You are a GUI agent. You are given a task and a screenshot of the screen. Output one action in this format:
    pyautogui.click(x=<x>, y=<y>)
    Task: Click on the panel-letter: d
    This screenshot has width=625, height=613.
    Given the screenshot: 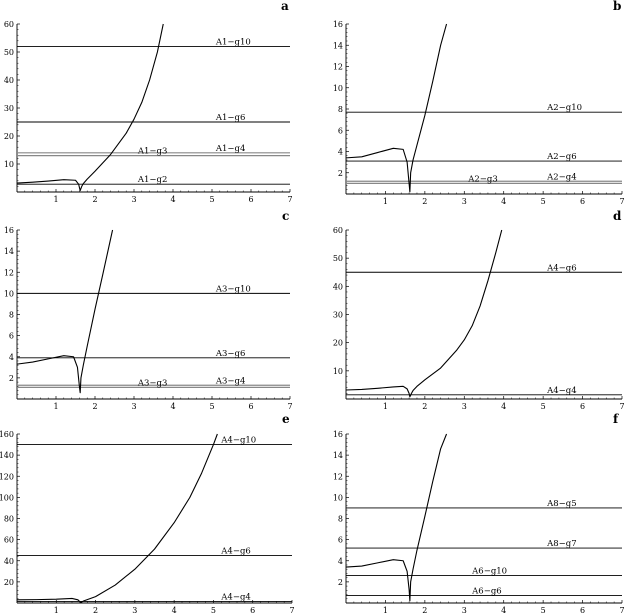 What is the action you would take?
    pyautogui.click(x=617, y=216)
    